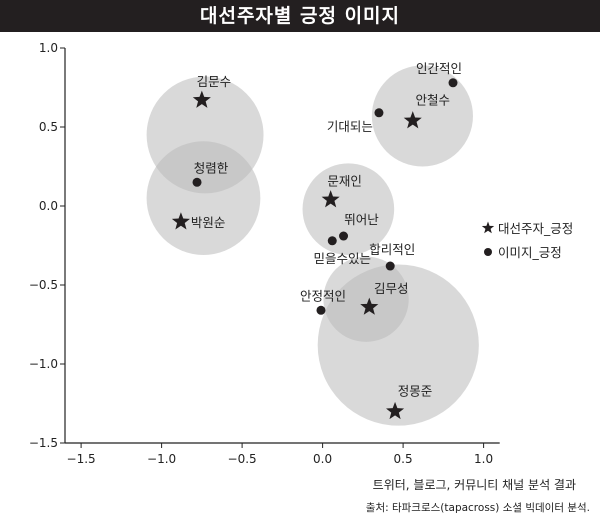  What do you see at coordinates (488, 252) in the screenshot?
I see `legend-dot` at bounding box center [488, 252].